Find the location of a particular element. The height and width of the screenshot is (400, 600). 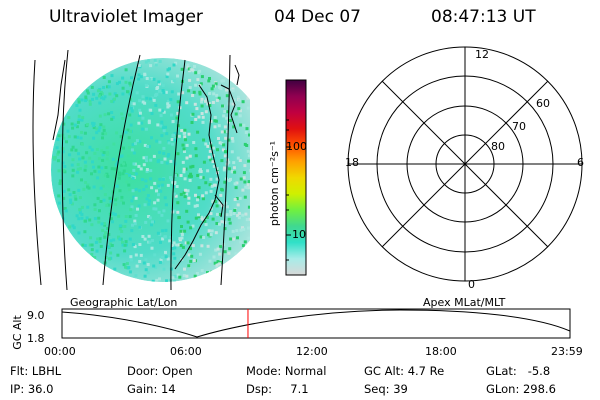

status-glat: GLat: -5.8 is located at coordinates (518, 371).